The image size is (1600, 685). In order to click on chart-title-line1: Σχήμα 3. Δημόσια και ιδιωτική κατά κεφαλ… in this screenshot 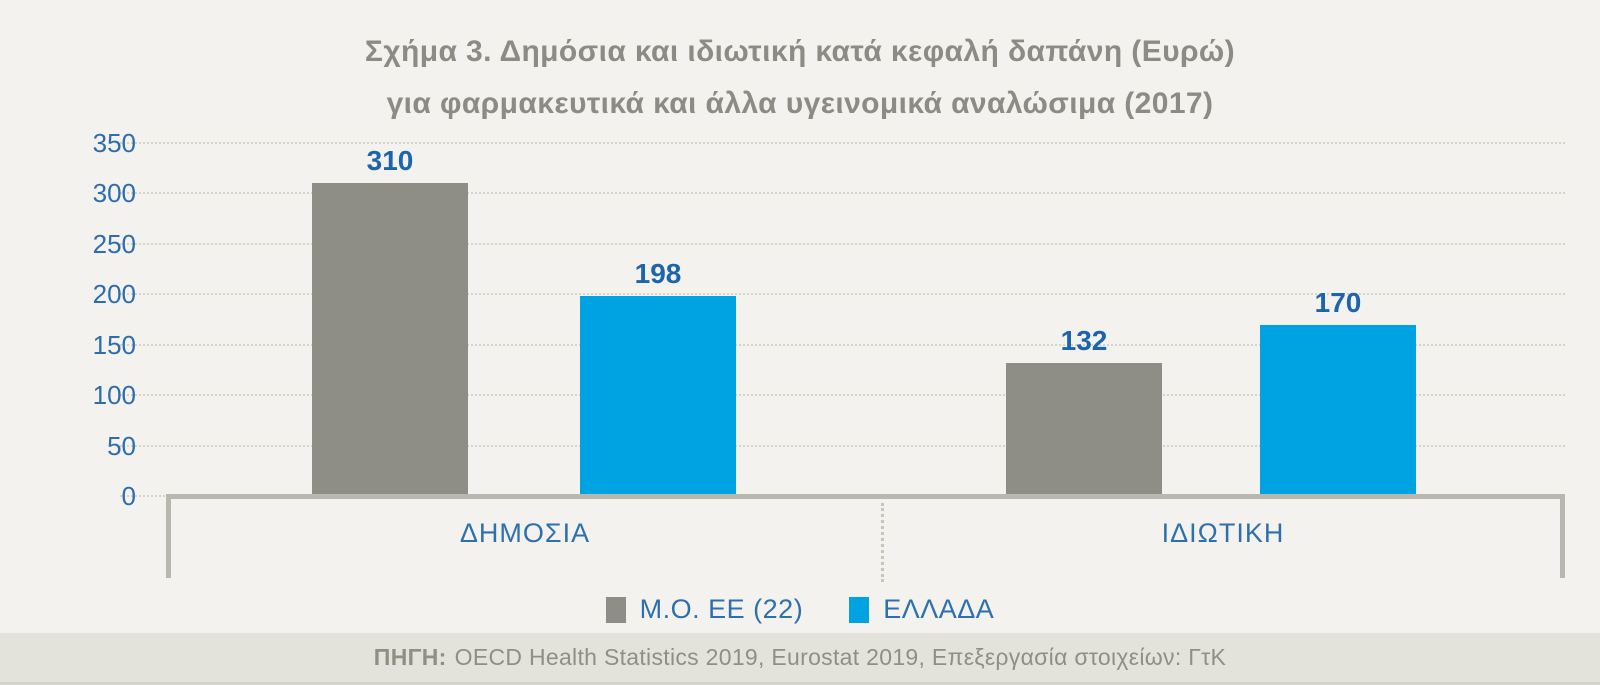, I will do `click(800, 51)`.